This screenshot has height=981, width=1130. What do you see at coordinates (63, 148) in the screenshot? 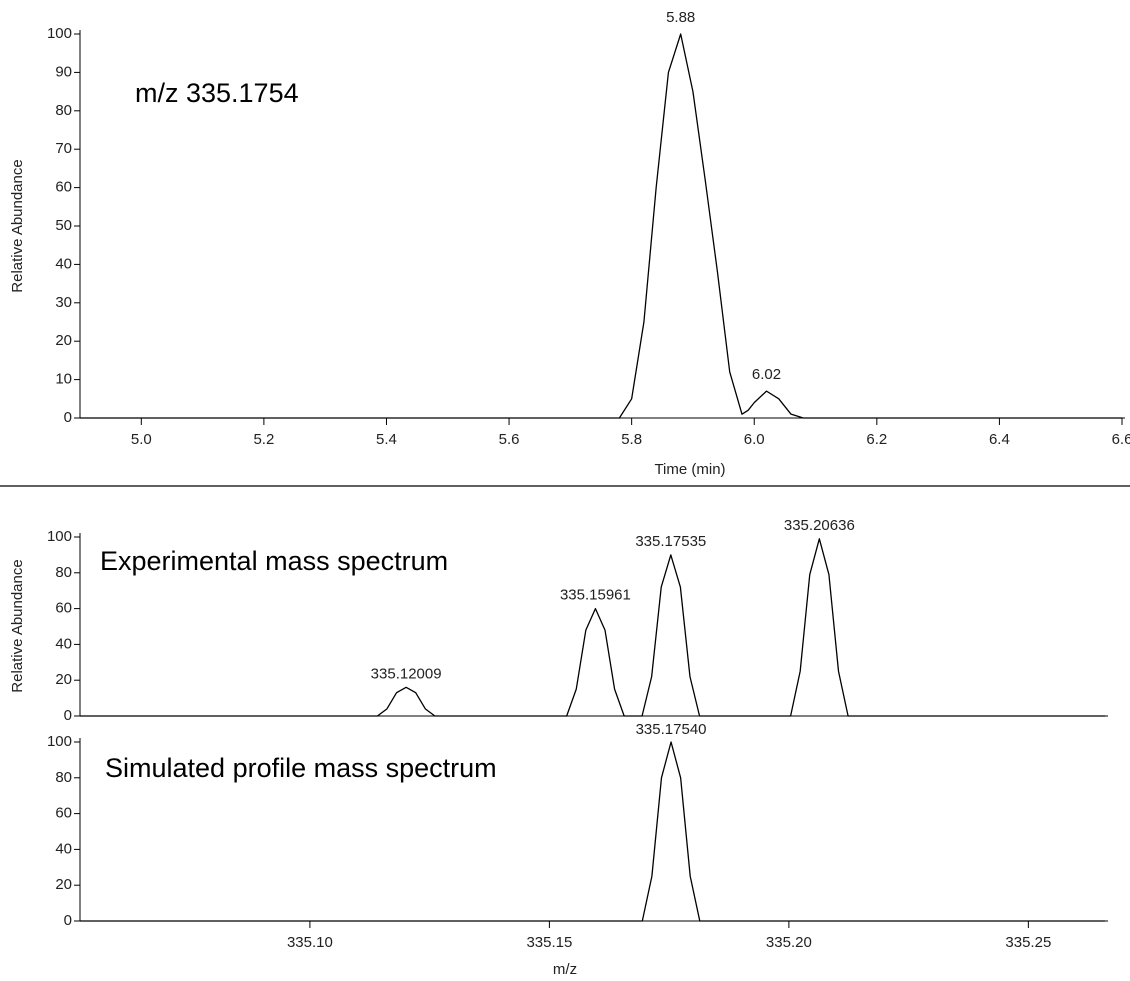
I see `y-tick-label: 70` at bounding box center [63, 148].